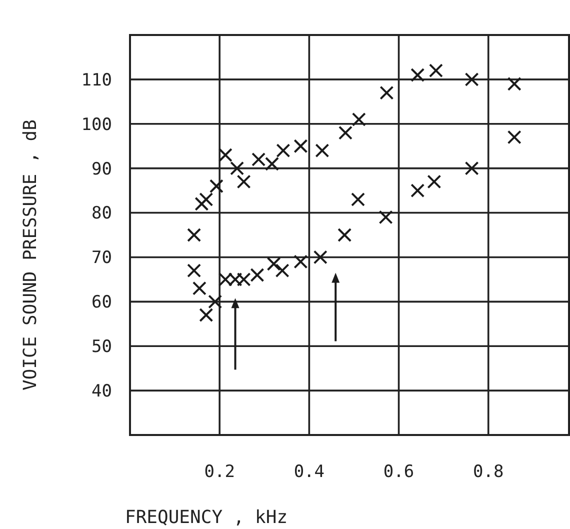  What do you see at coordinates (102, 347) in the screenshot?
I see `y-tick-label: 50` at bounding box center [102, 347].